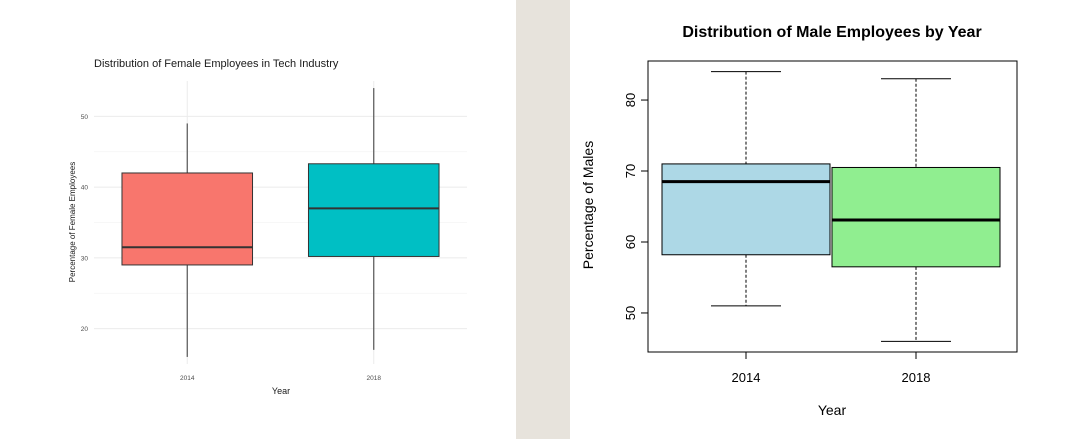 Image resolution: width=1074 pixels, height=439 pixels. What do you see at coordinates (630, 171) in the screenshot?
I see `y-tick-label: 70` at bounding box center [630, 171].